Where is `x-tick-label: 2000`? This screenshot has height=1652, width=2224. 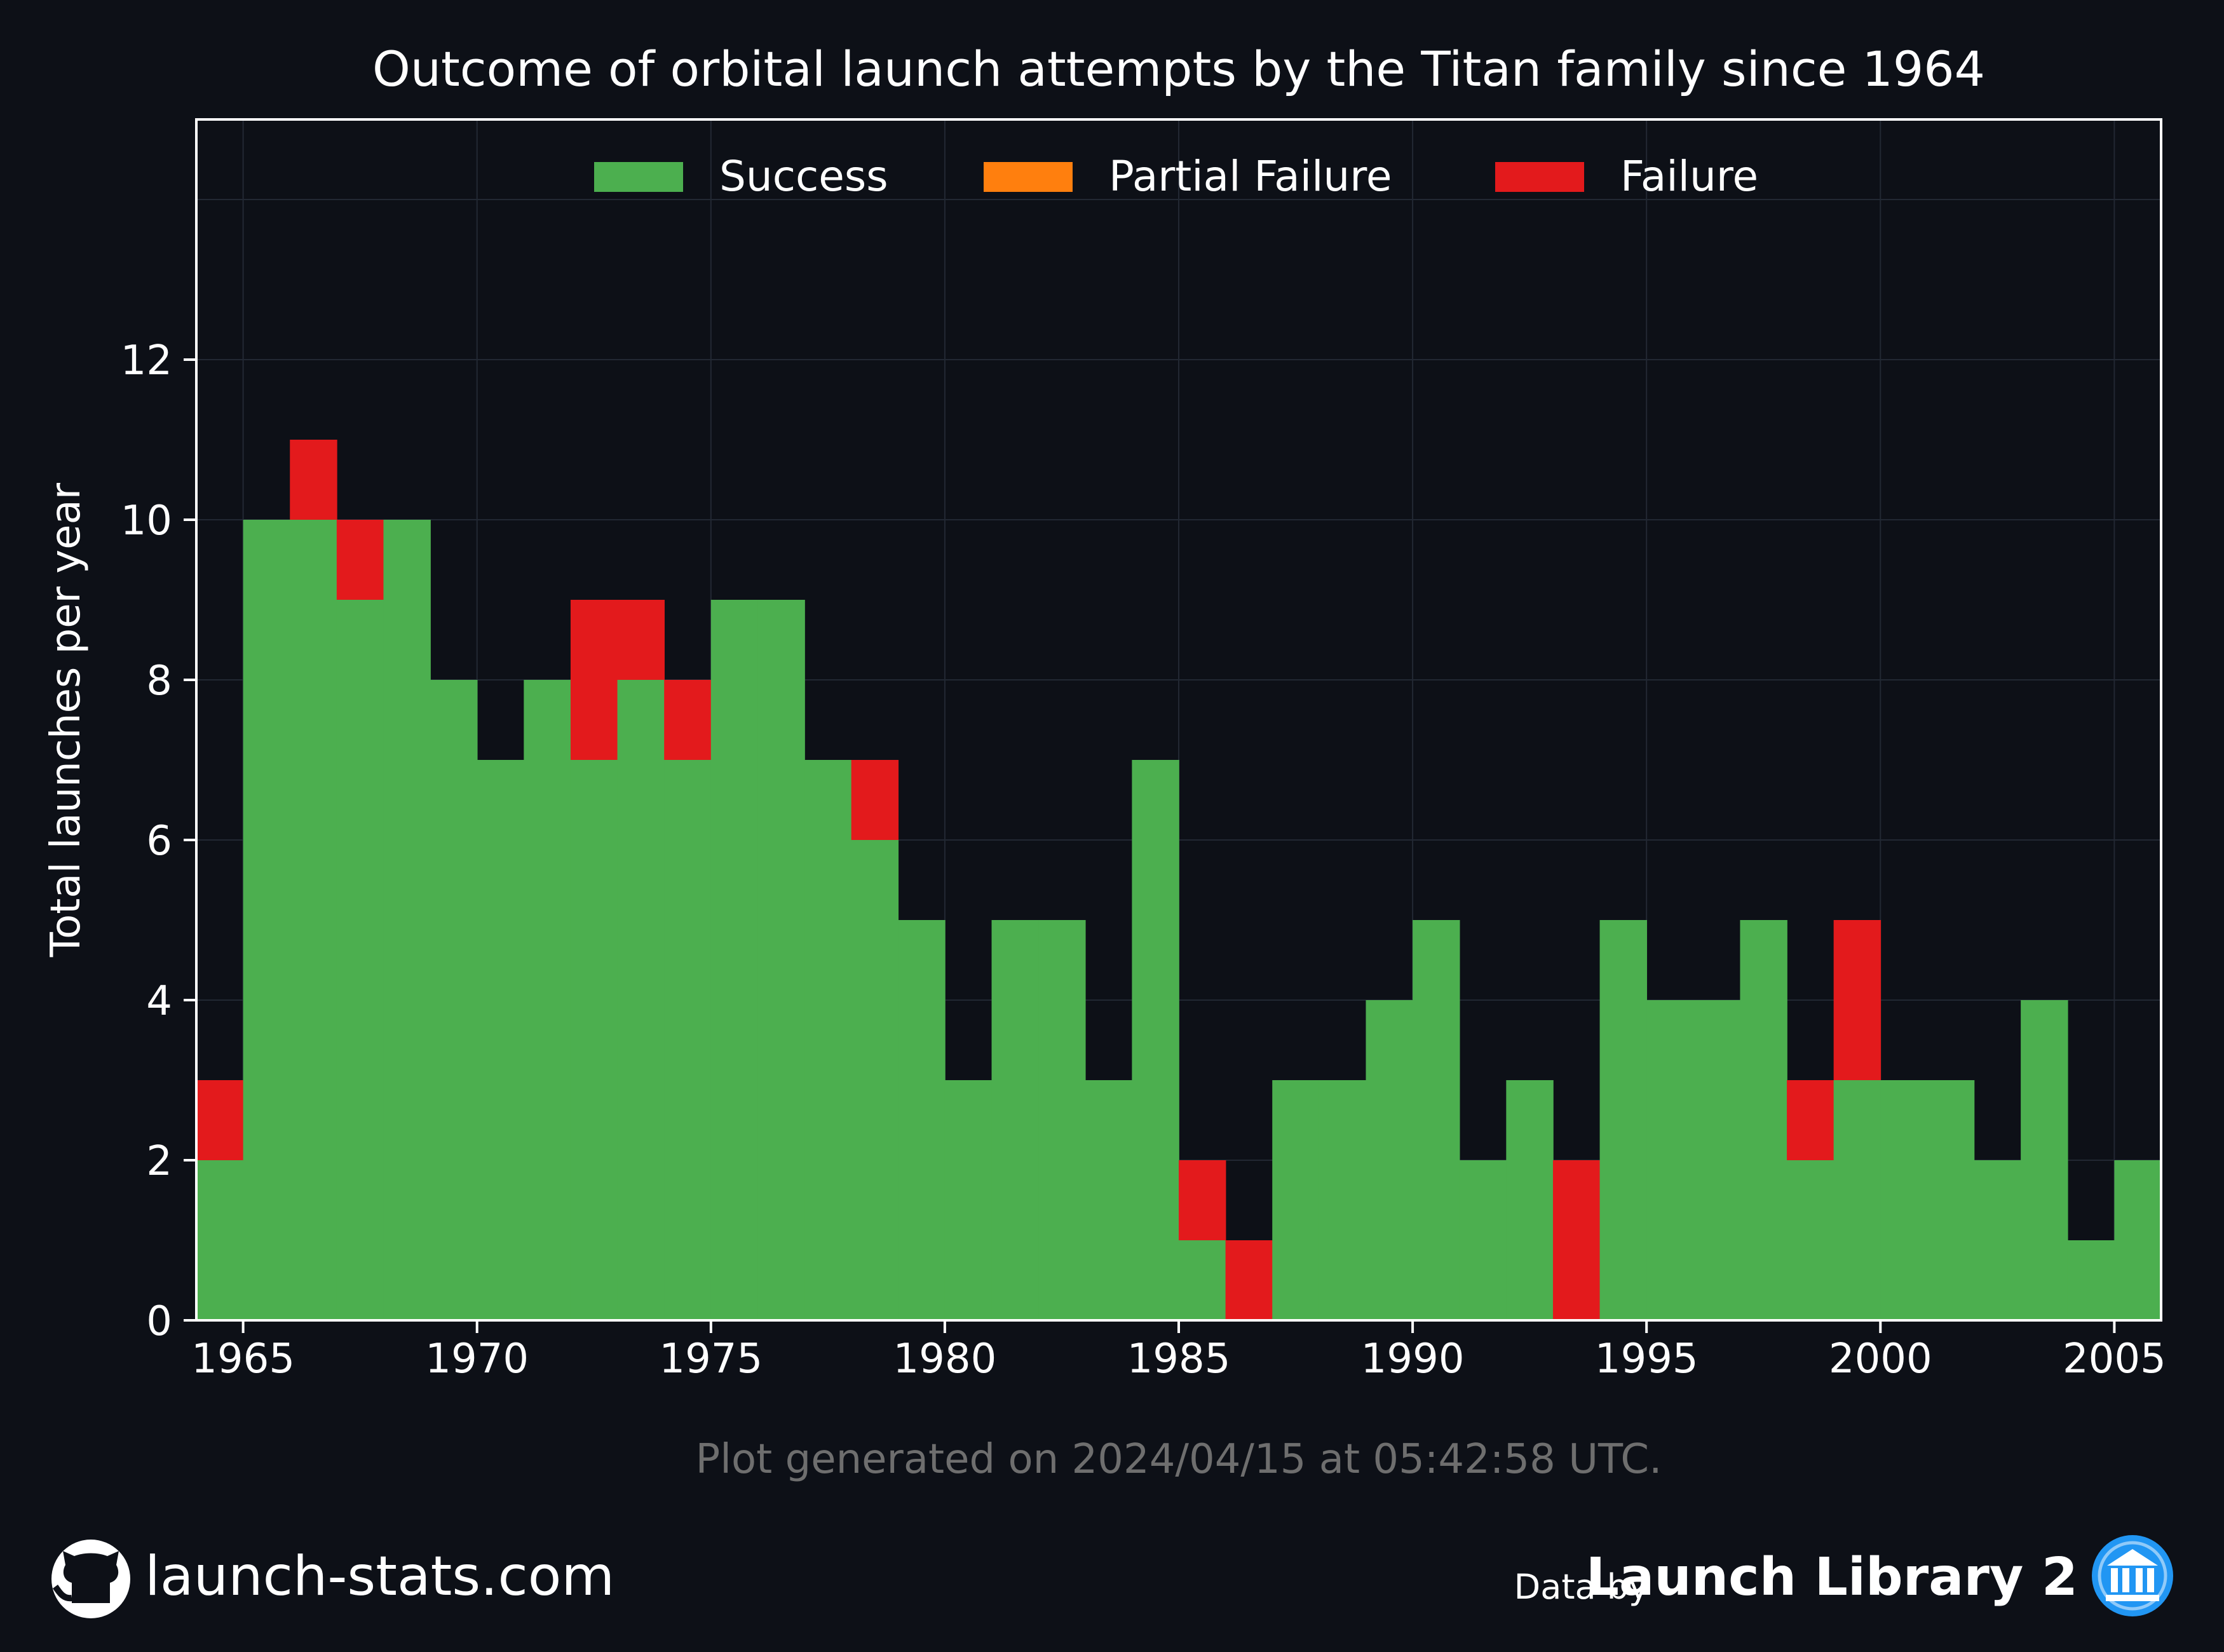
x-tick-label: 2000 is located at coordinates (1880, 1359).